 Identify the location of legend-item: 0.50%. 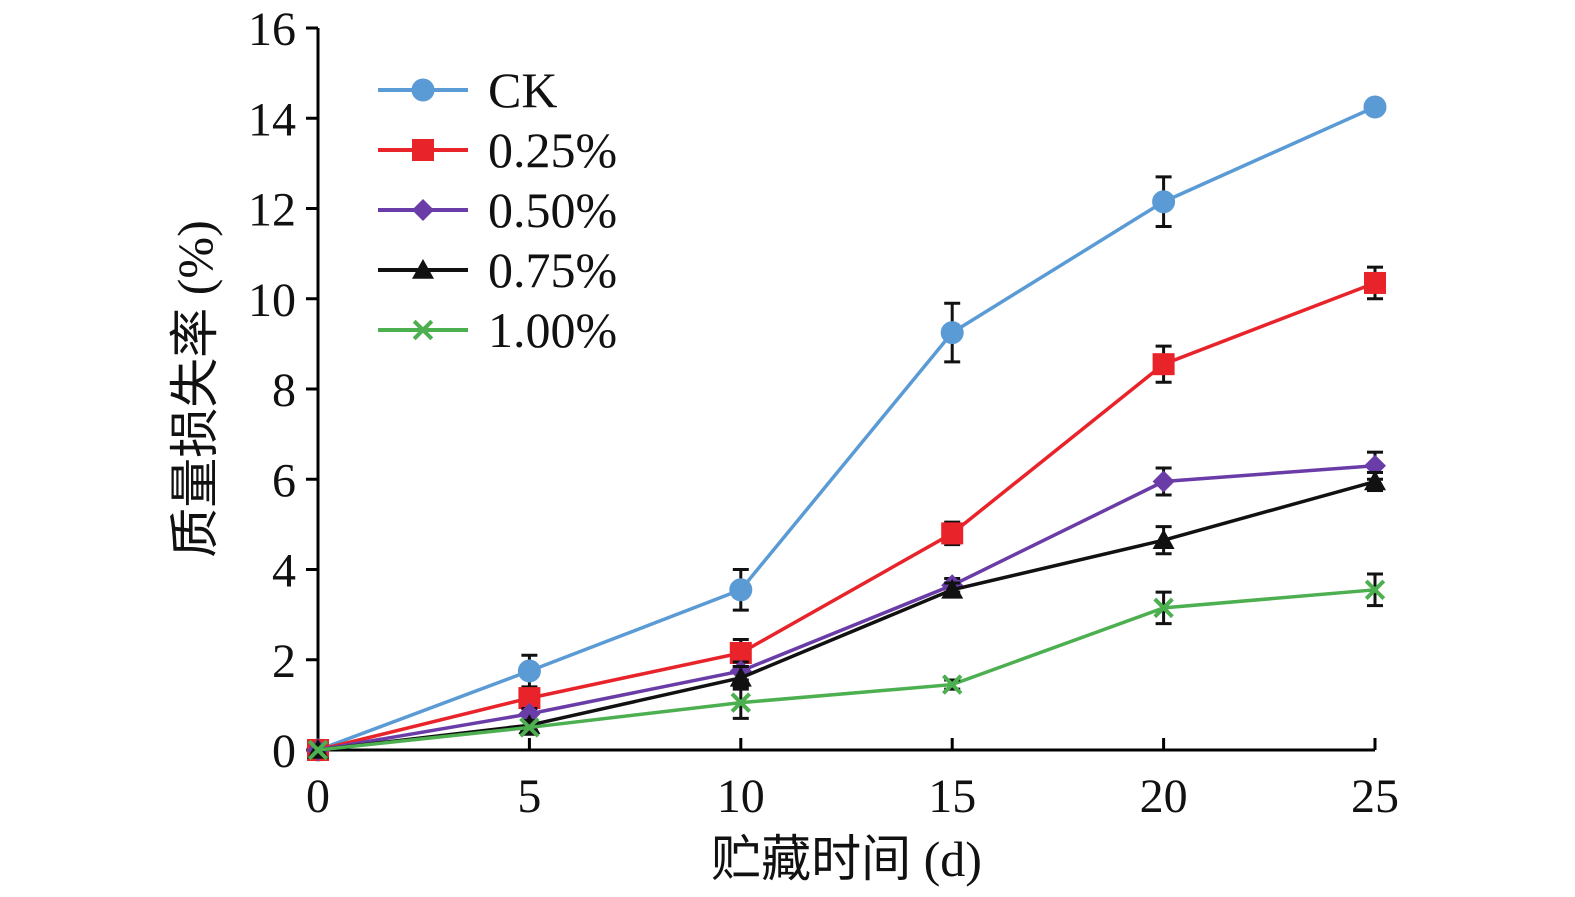
(497, 210).